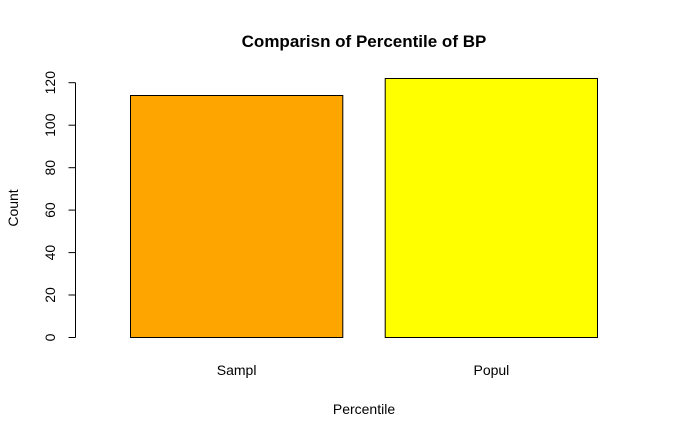 The width and height of the screenshot is (690, 438). Describe the element at coordinates (13, 207) in the screenshot. I see `y-axis-label: Count` at that location.